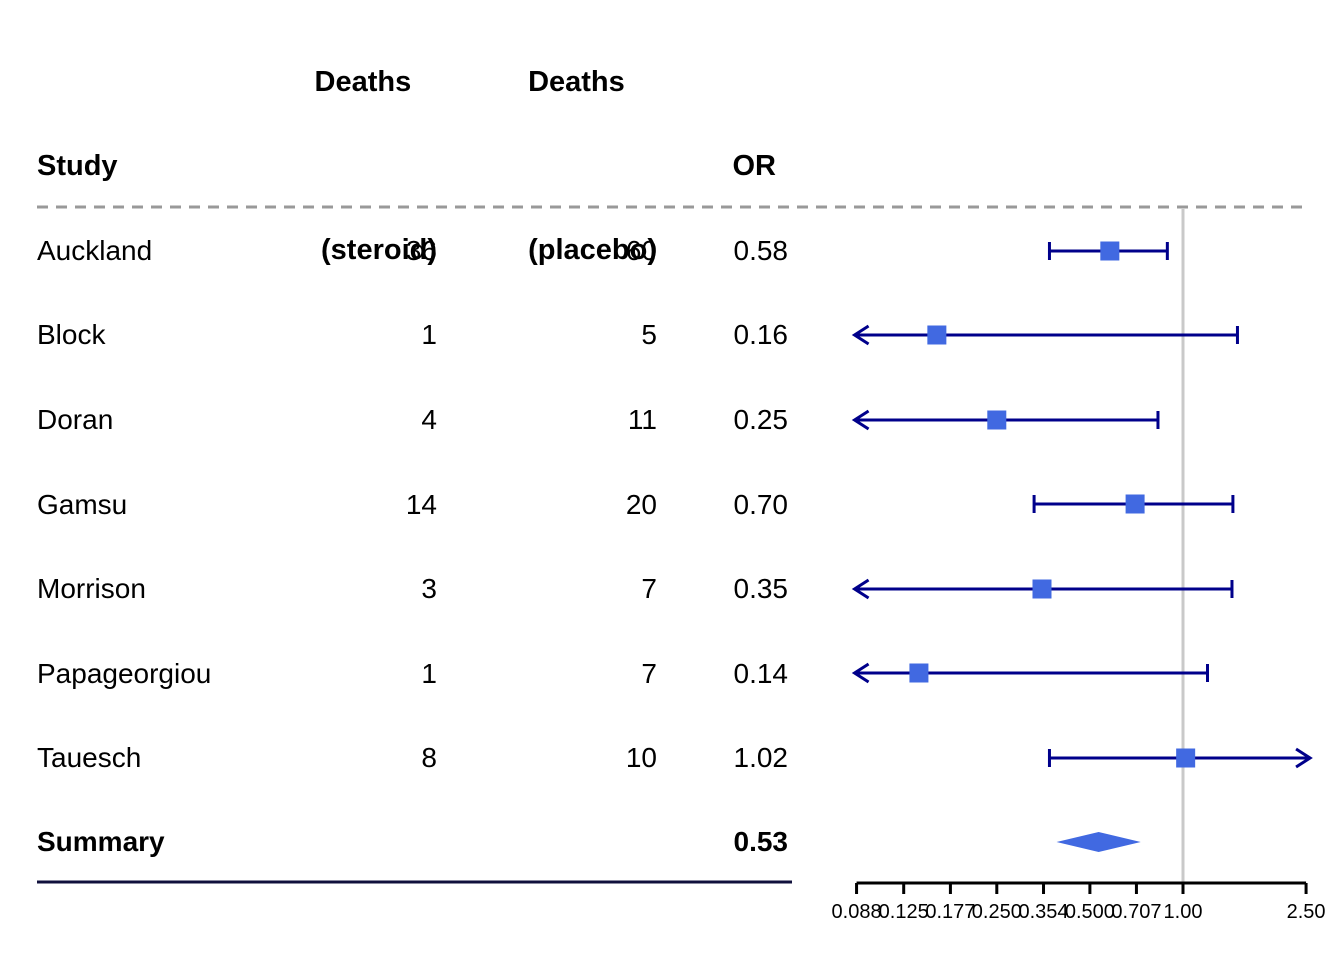 Image resolution: width=1344 pixels, height=960 pixels. What do you see at coordinates (1186, 758) in the screenshot?
I see `or-point-marker-tauesch` at bounding box center [1186, 758].